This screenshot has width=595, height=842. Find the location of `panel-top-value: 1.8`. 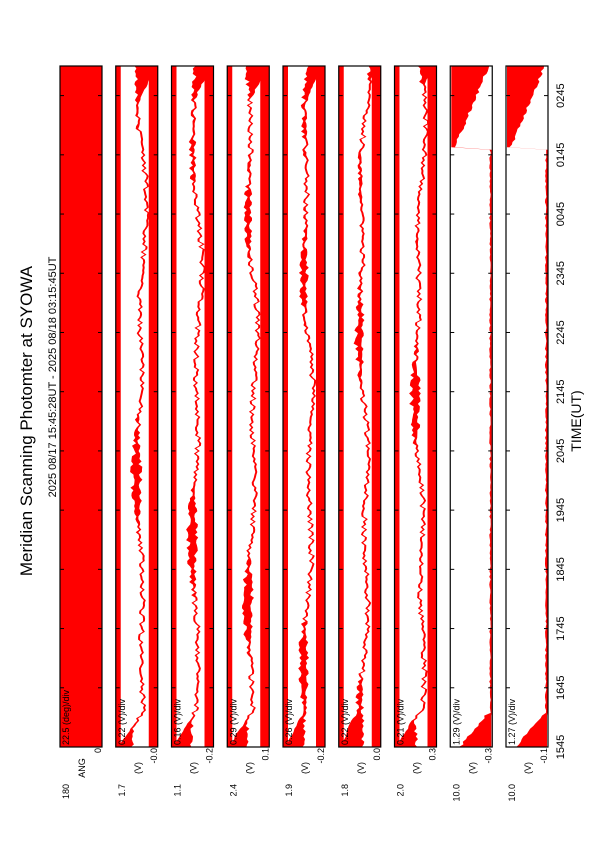

panel-top-value: 1.8 is located at coordinates (345, 790).